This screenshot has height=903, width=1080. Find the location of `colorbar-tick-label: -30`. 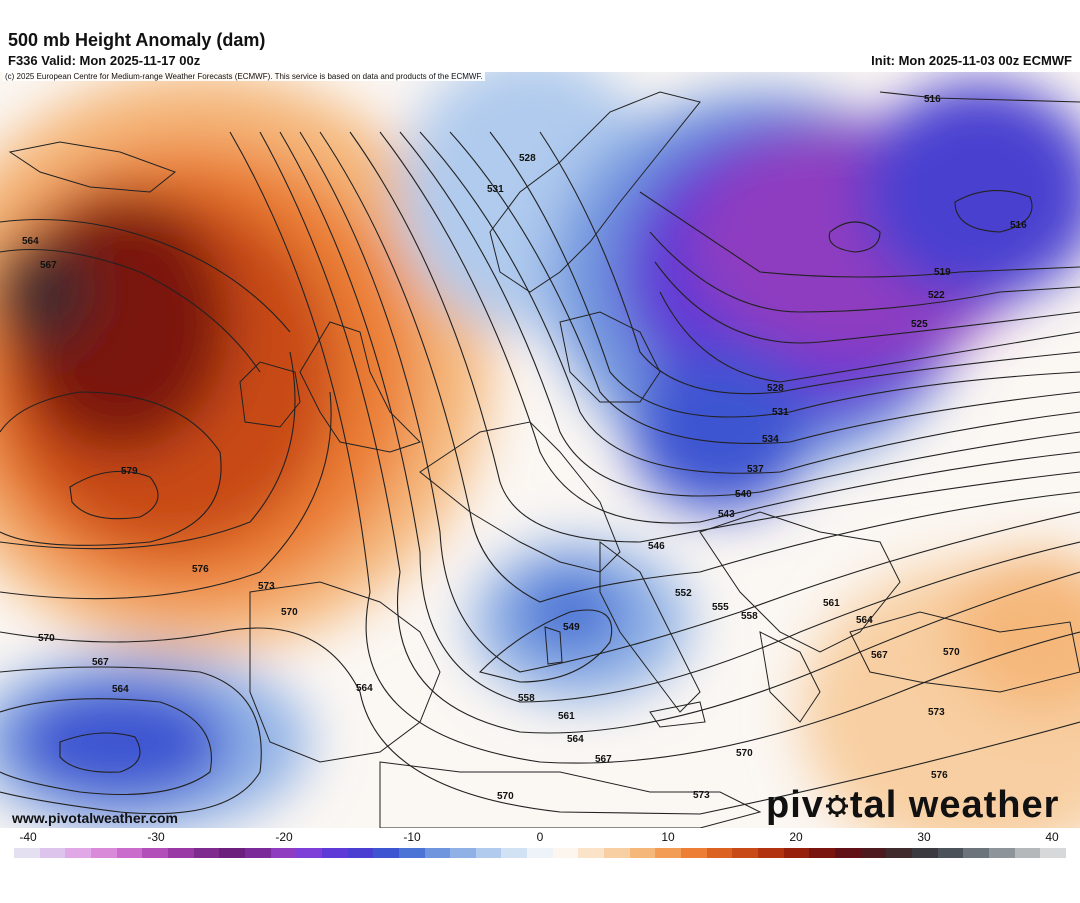

colorbar-tick-label: -30 is located at coordinates (156, 837).